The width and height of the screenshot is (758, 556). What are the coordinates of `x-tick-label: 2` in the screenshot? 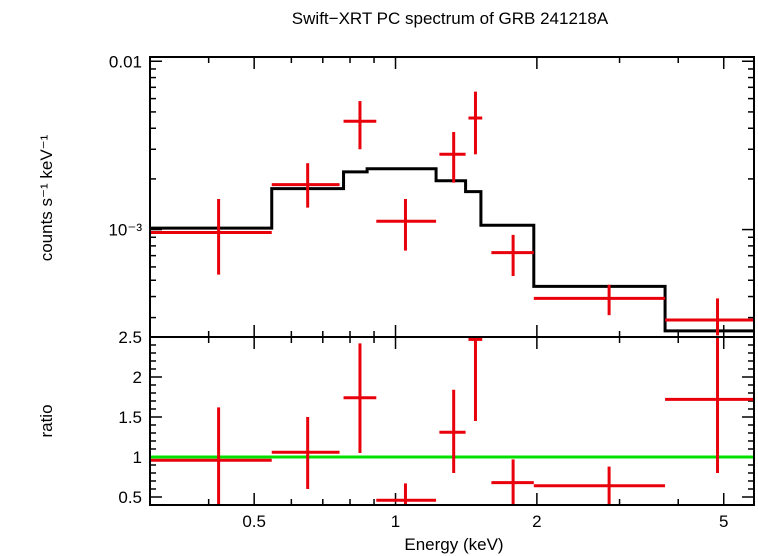 It's located at (536, 521).